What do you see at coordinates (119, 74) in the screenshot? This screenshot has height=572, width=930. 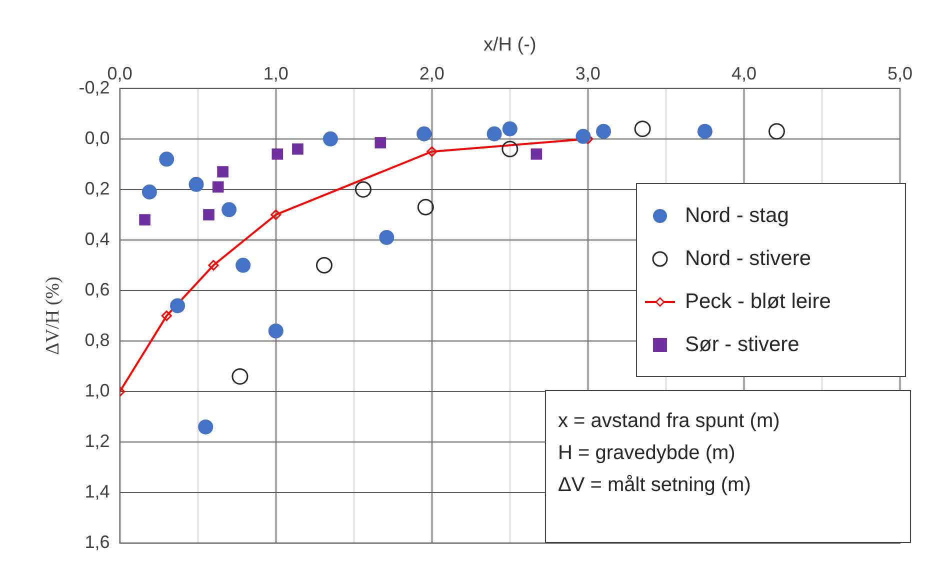 I see `x-tick-label: 0,0` at bounding box center [119, 74].